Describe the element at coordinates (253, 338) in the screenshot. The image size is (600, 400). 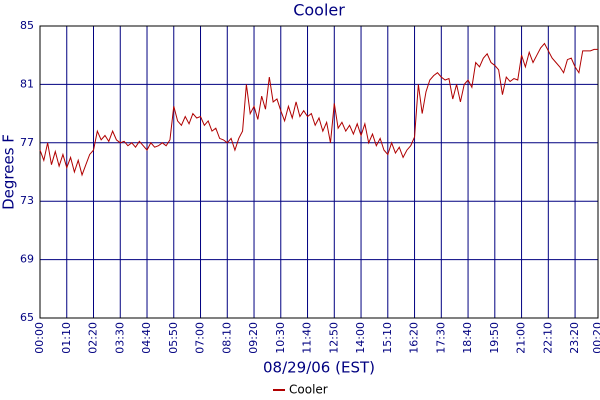
I see `x-tick-label: 09:20` at that location.